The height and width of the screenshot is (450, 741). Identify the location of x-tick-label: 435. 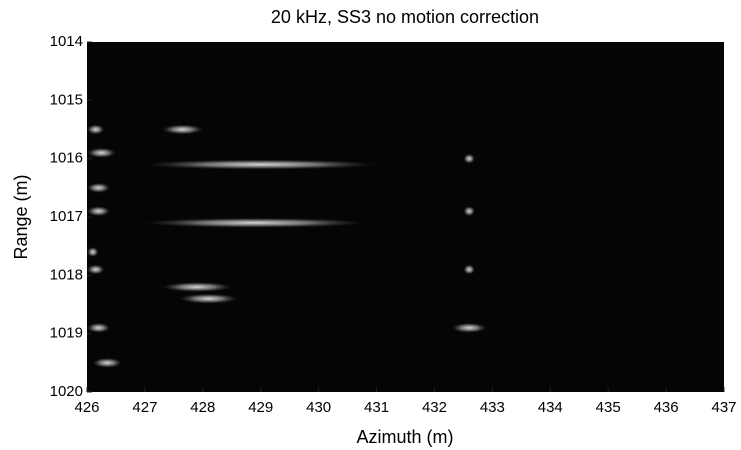
(608, 407).